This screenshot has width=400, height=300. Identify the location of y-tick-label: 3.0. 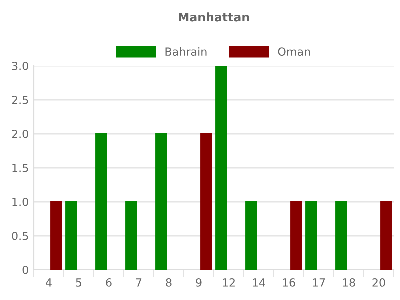
(20, 66).